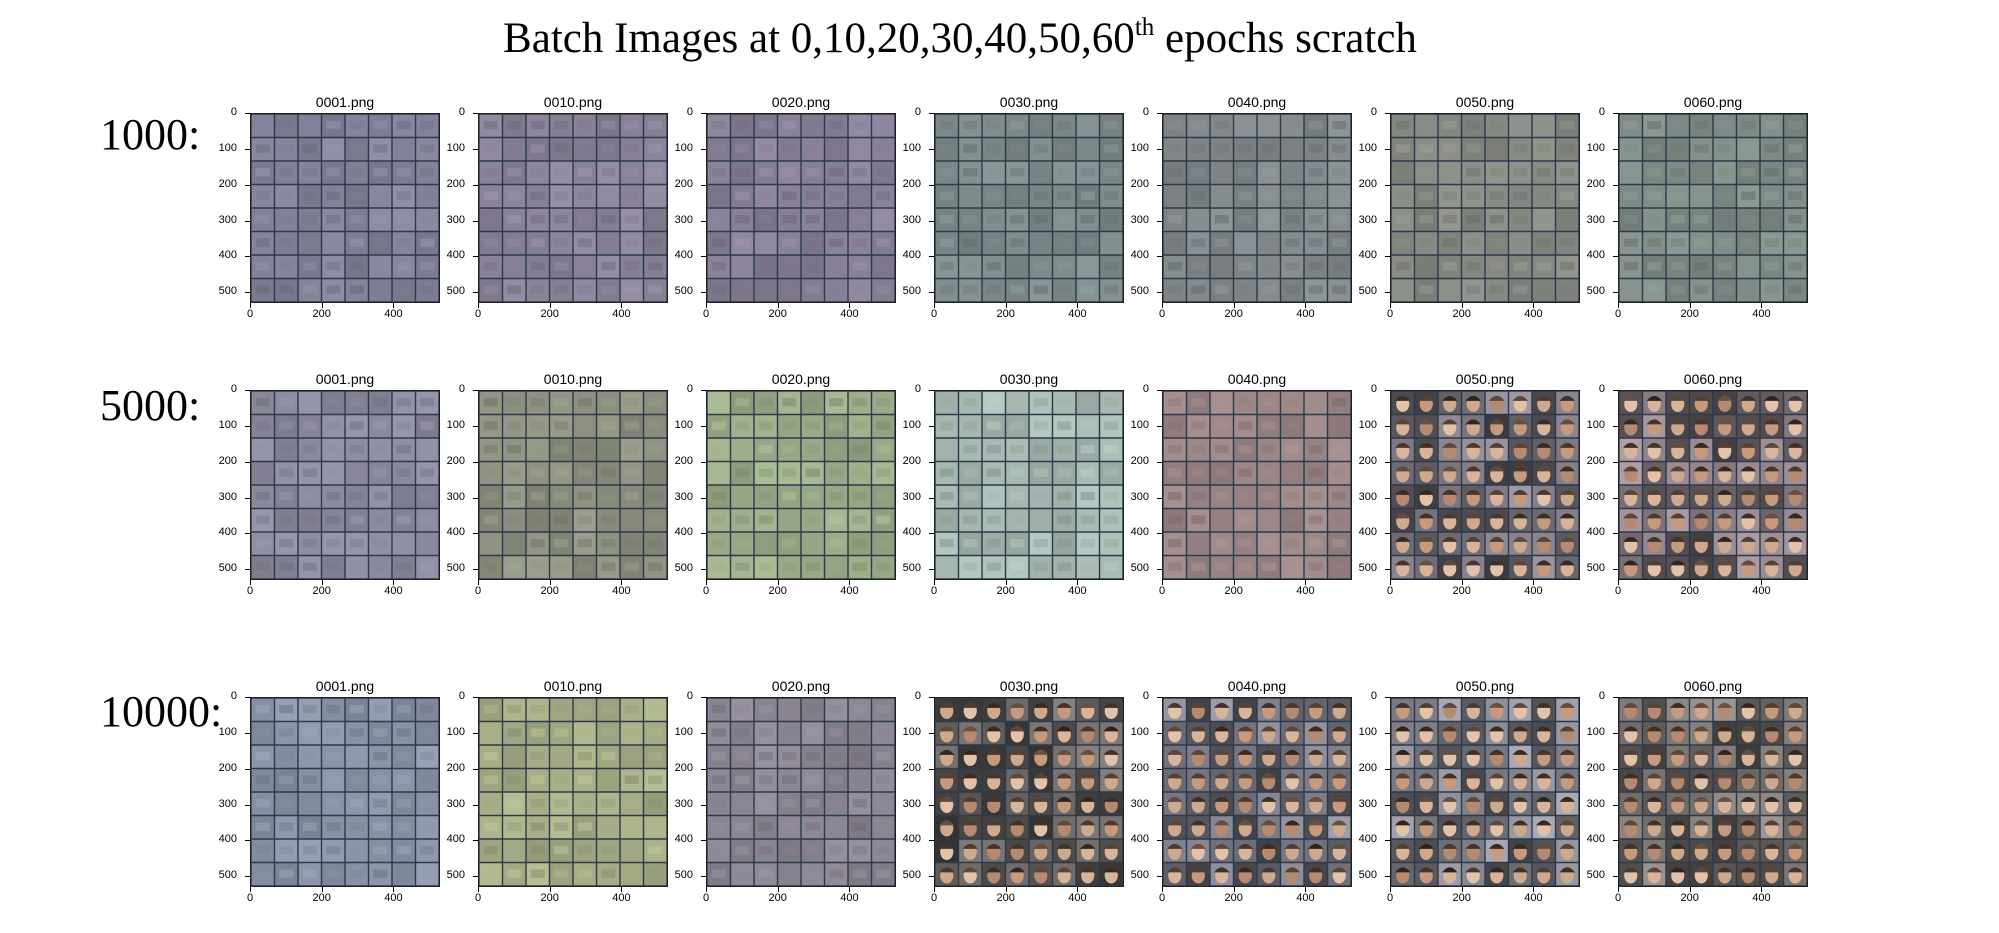  I want to click on batch-panel: 0050.png 0 100 200 300 400 500 0 200 400, so click(1466, 207).